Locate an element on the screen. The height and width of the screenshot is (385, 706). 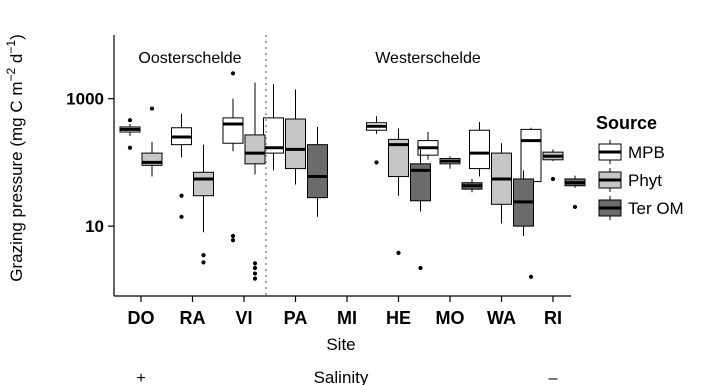
legend-label: Phyt is located at coordinates (645, 180).